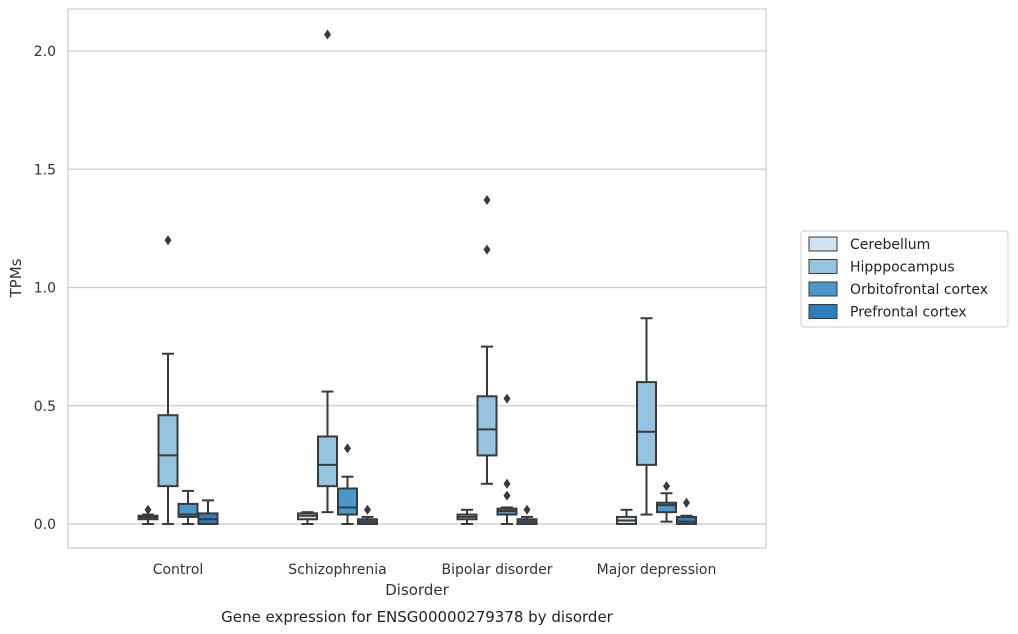  Describe the element at coordinates (902, 268) in the screenshot. I see `legend-label: Hipppocampus` at that location.